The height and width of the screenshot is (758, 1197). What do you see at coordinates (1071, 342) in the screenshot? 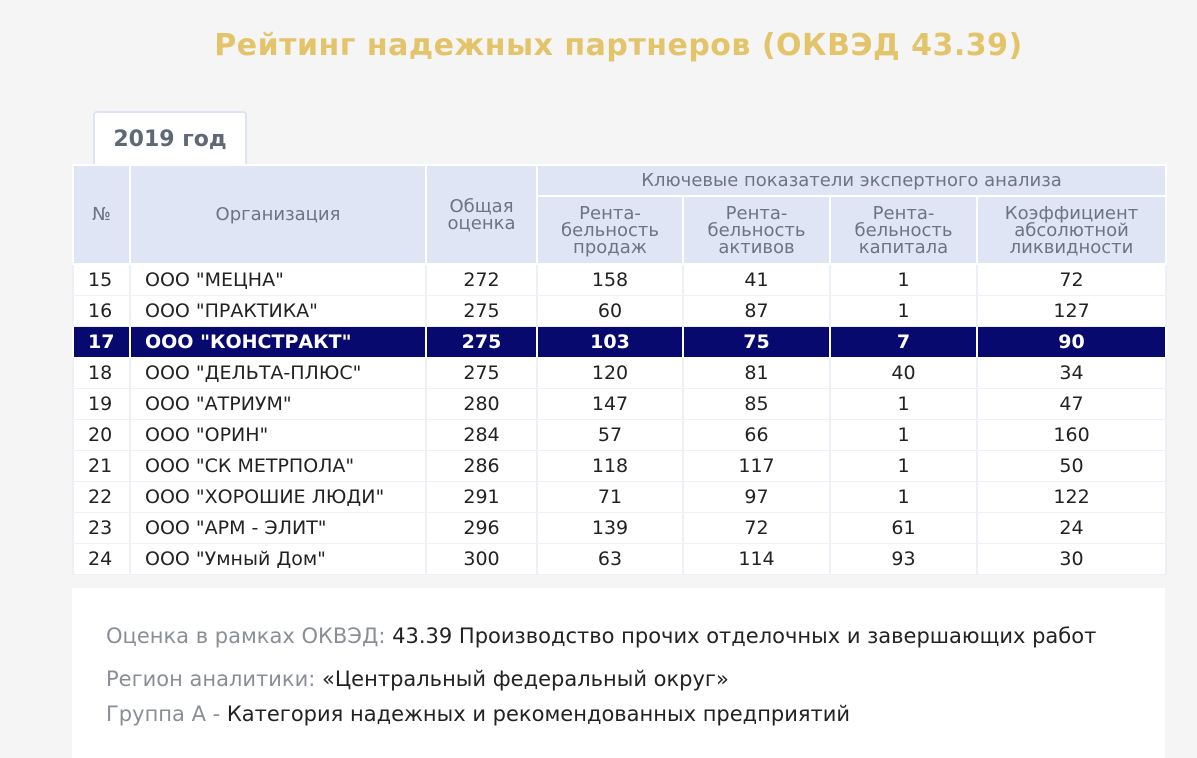
I see `row-liquidity: 90` at bounding box center [1071, 342].